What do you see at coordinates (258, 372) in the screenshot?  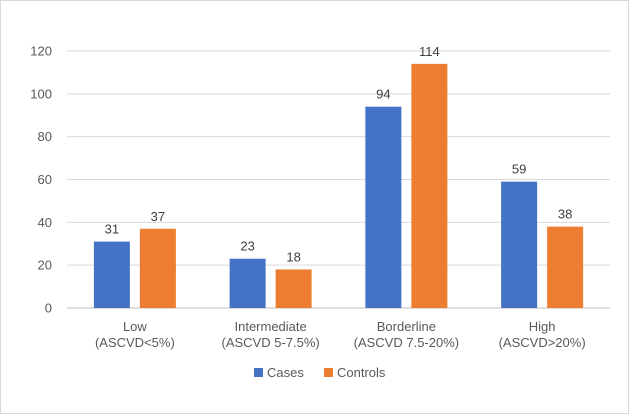 I see `legend-swatch-cases` at bounding box center [258, 372].